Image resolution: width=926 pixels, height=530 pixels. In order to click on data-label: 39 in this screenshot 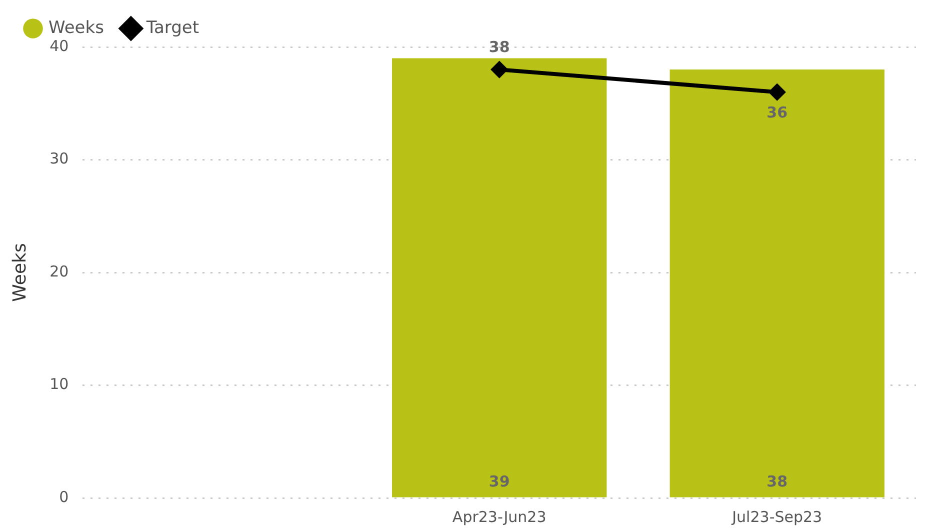, I will do `click(499, 481)`.